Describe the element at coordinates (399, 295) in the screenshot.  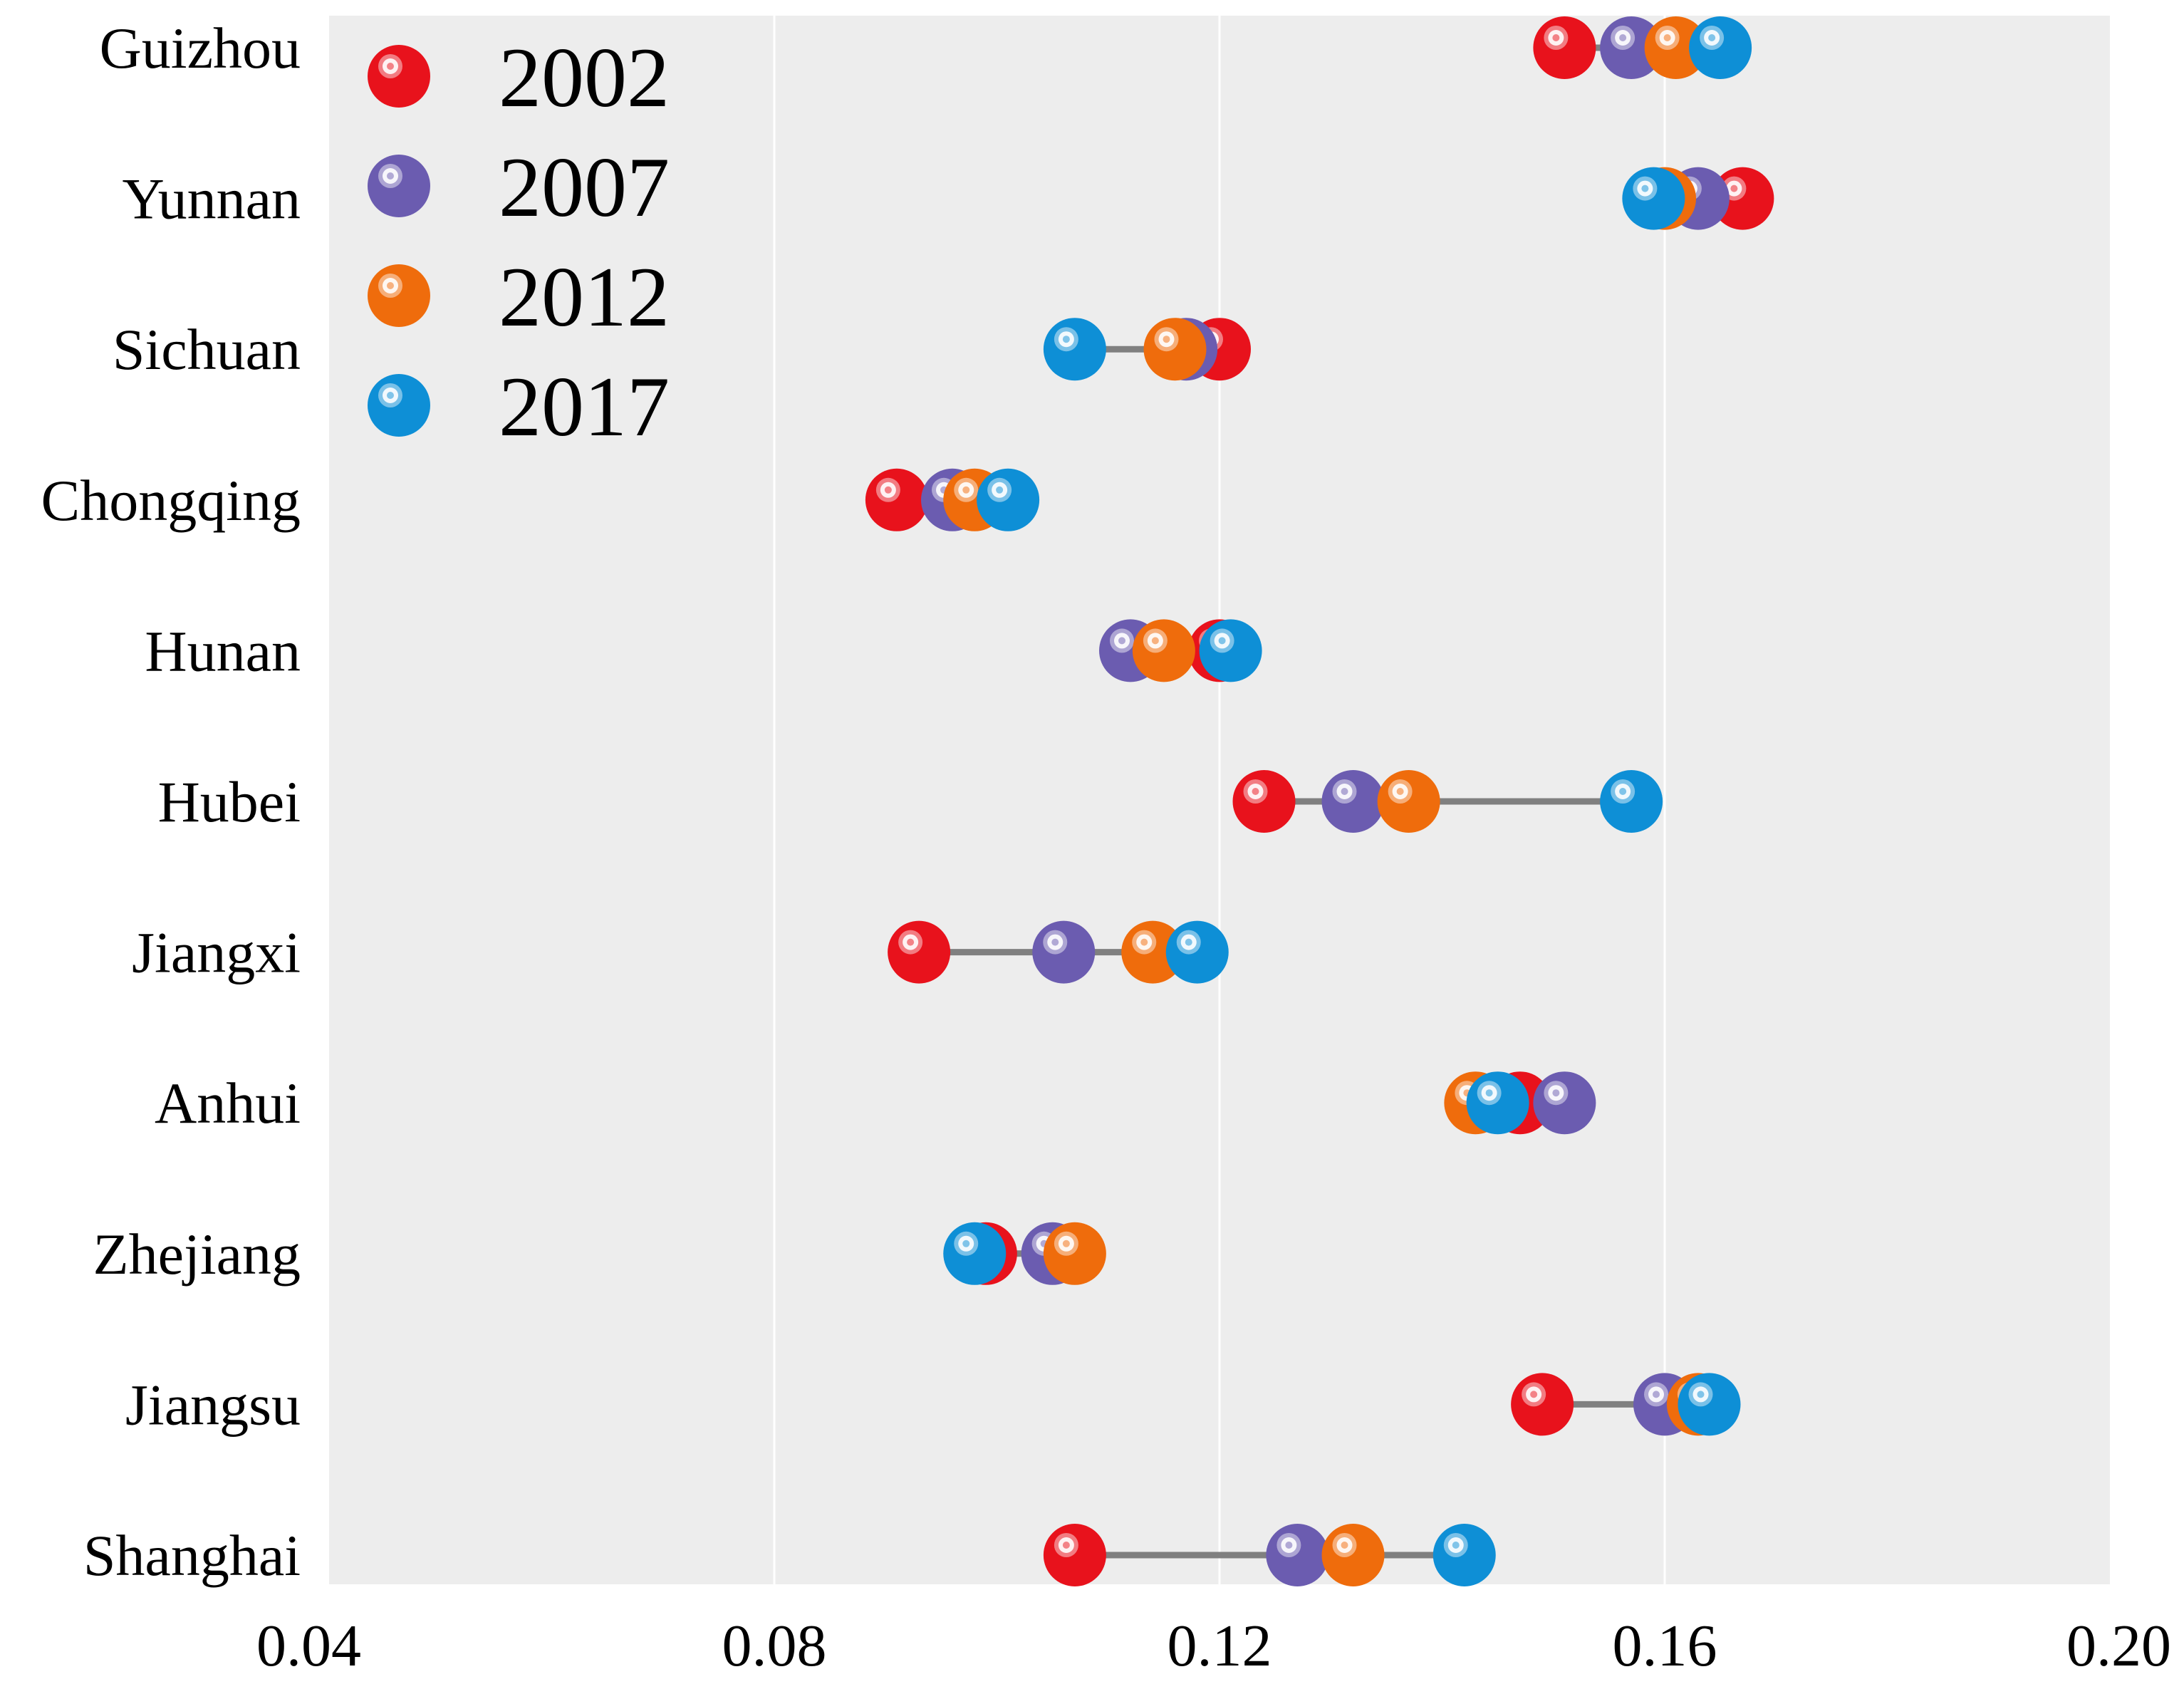
I see `legend-marker-2012` at that location.